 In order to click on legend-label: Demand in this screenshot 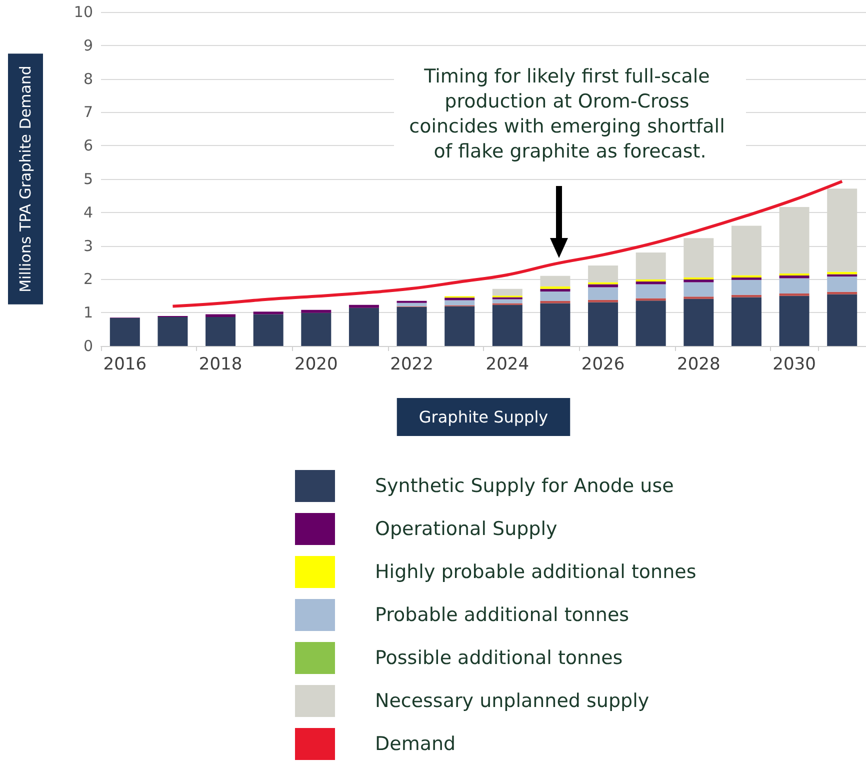, I will do `click(415, 744)`.